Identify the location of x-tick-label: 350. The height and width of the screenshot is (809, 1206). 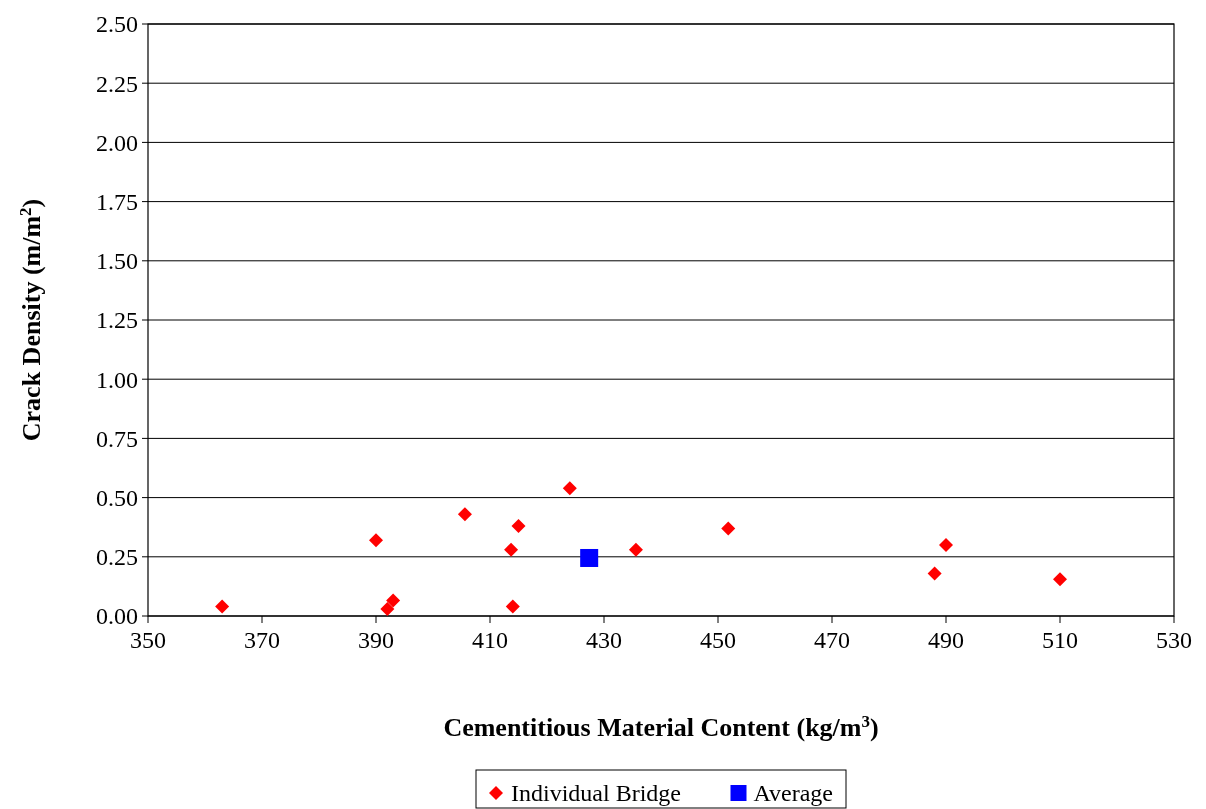
(148, 640).